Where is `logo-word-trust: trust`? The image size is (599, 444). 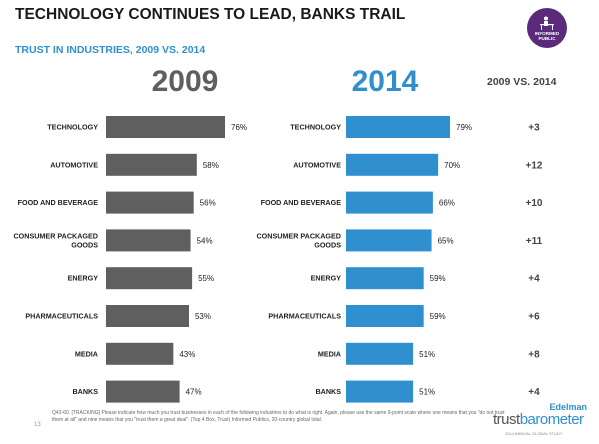
logo-word-trust: trust is located at coordinates (506, 419).